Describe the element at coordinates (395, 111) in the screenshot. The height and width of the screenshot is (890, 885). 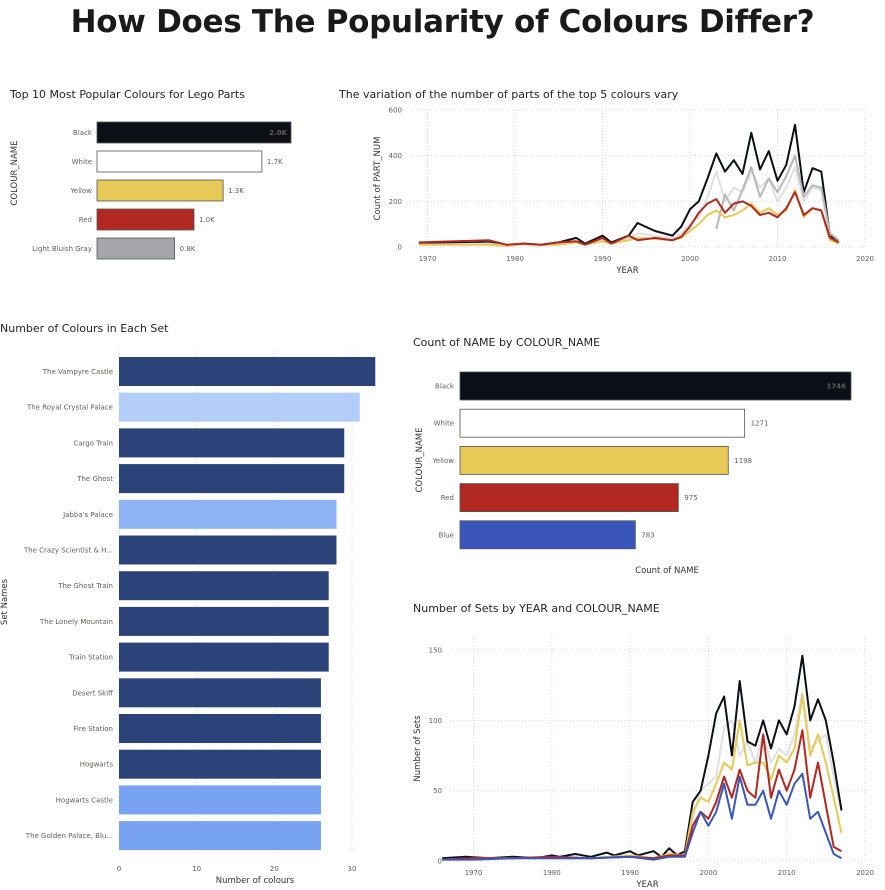
I see `y-tick-label: 600` at that location.